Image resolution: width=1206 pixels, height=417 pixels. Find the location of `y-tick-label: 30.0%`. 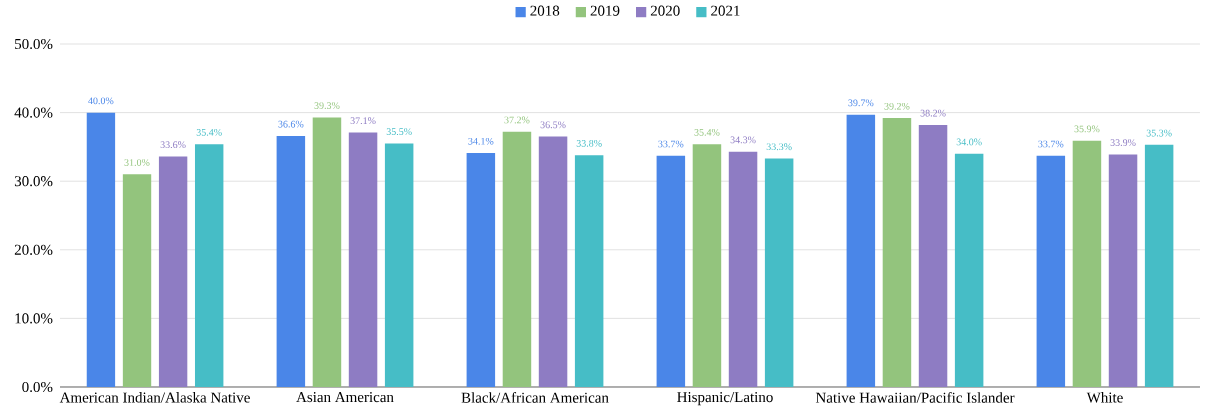

y-tick-label: 30.0% is located at coordinates (33, 181).